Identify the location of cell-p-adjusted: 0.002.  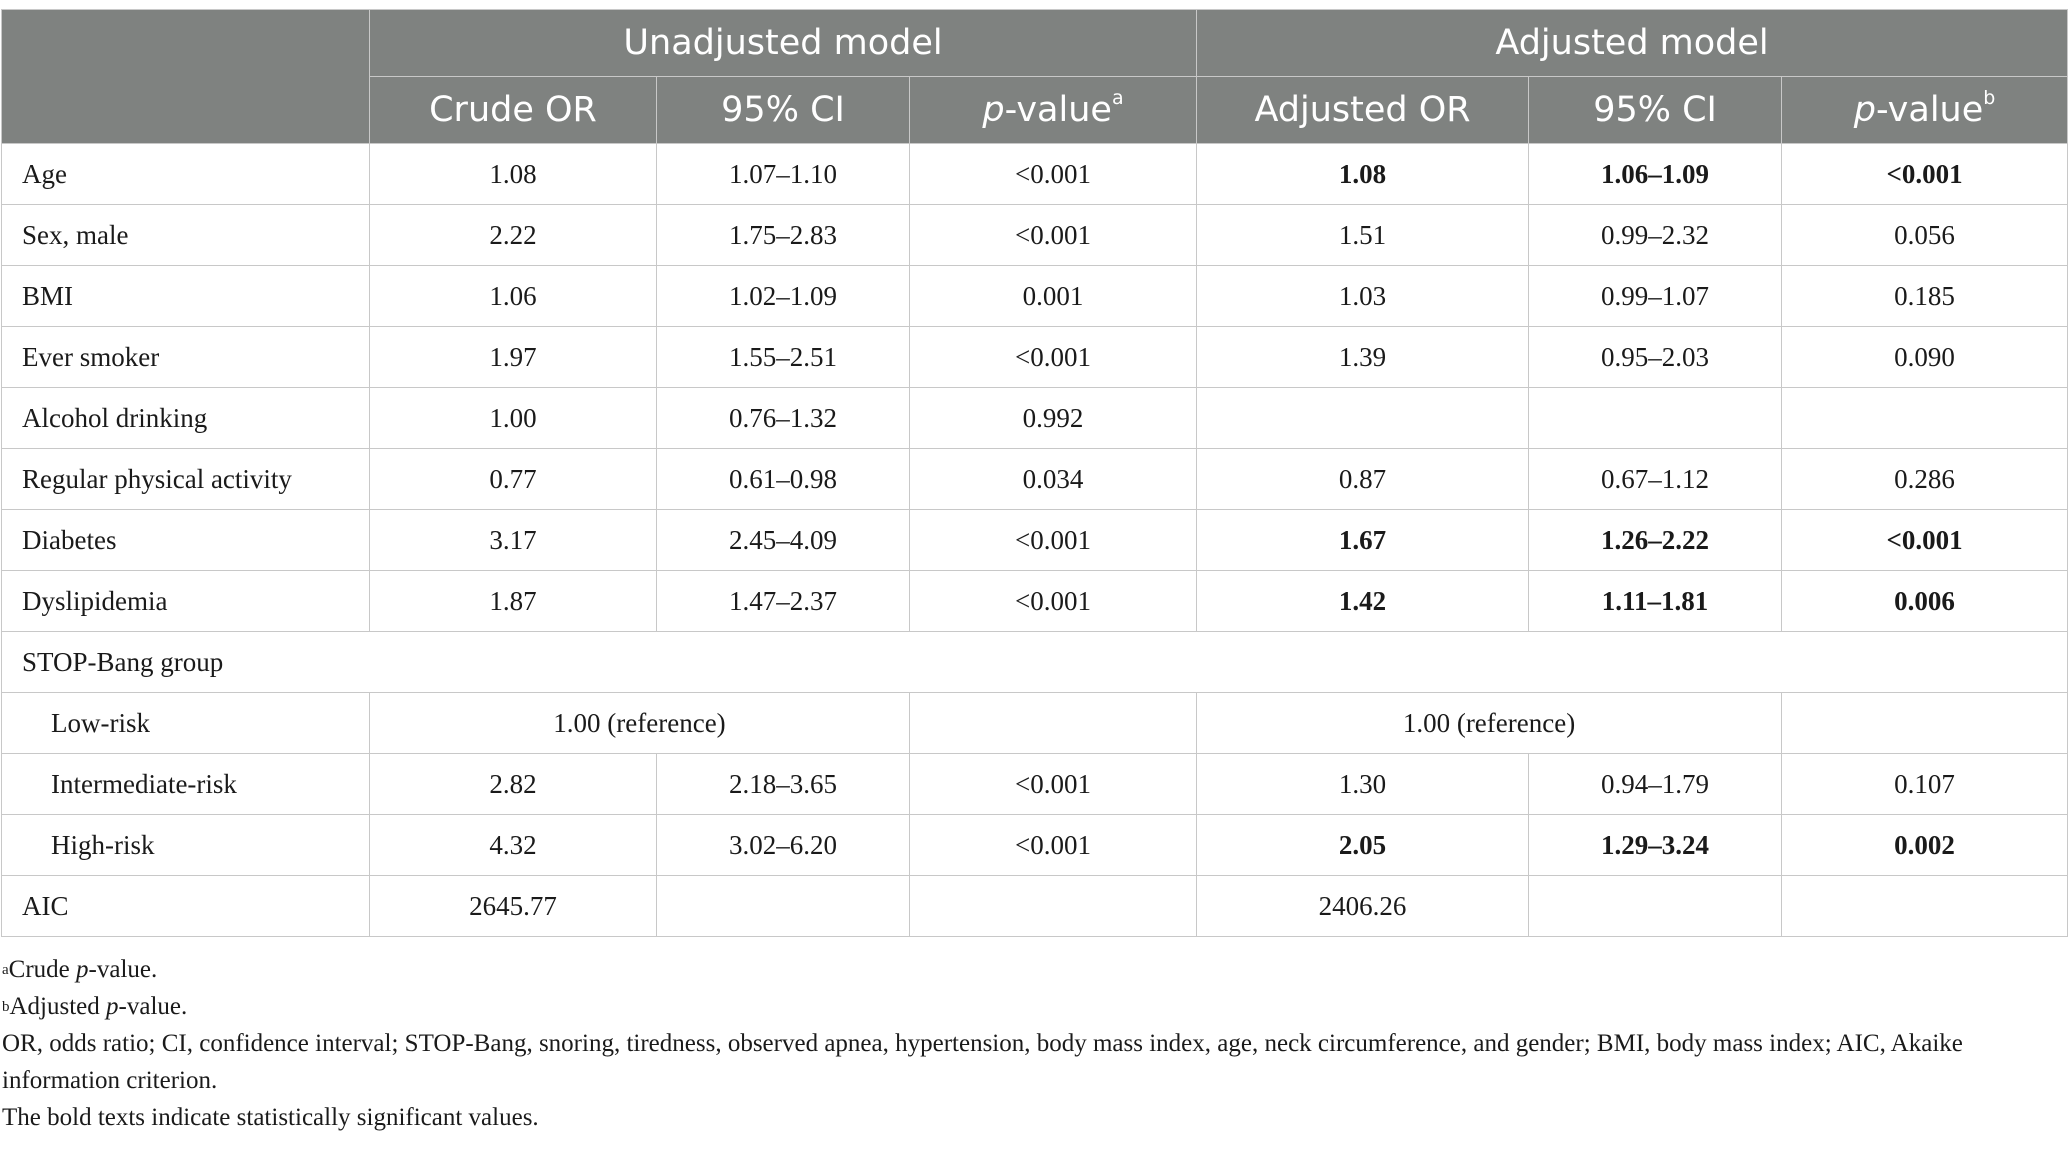
(1924, 845).